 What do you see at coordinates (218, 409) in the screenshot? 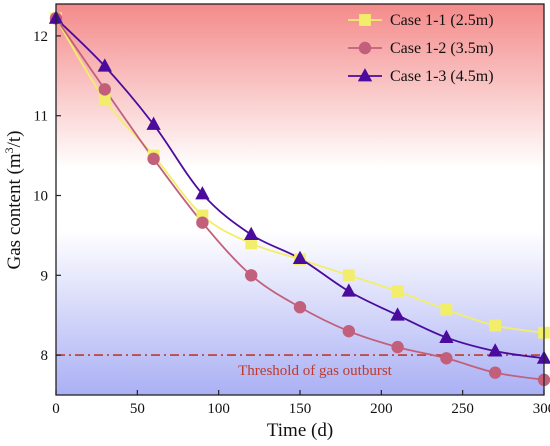
I see `x-tick-label: 100` at bounding box center [218, 409].